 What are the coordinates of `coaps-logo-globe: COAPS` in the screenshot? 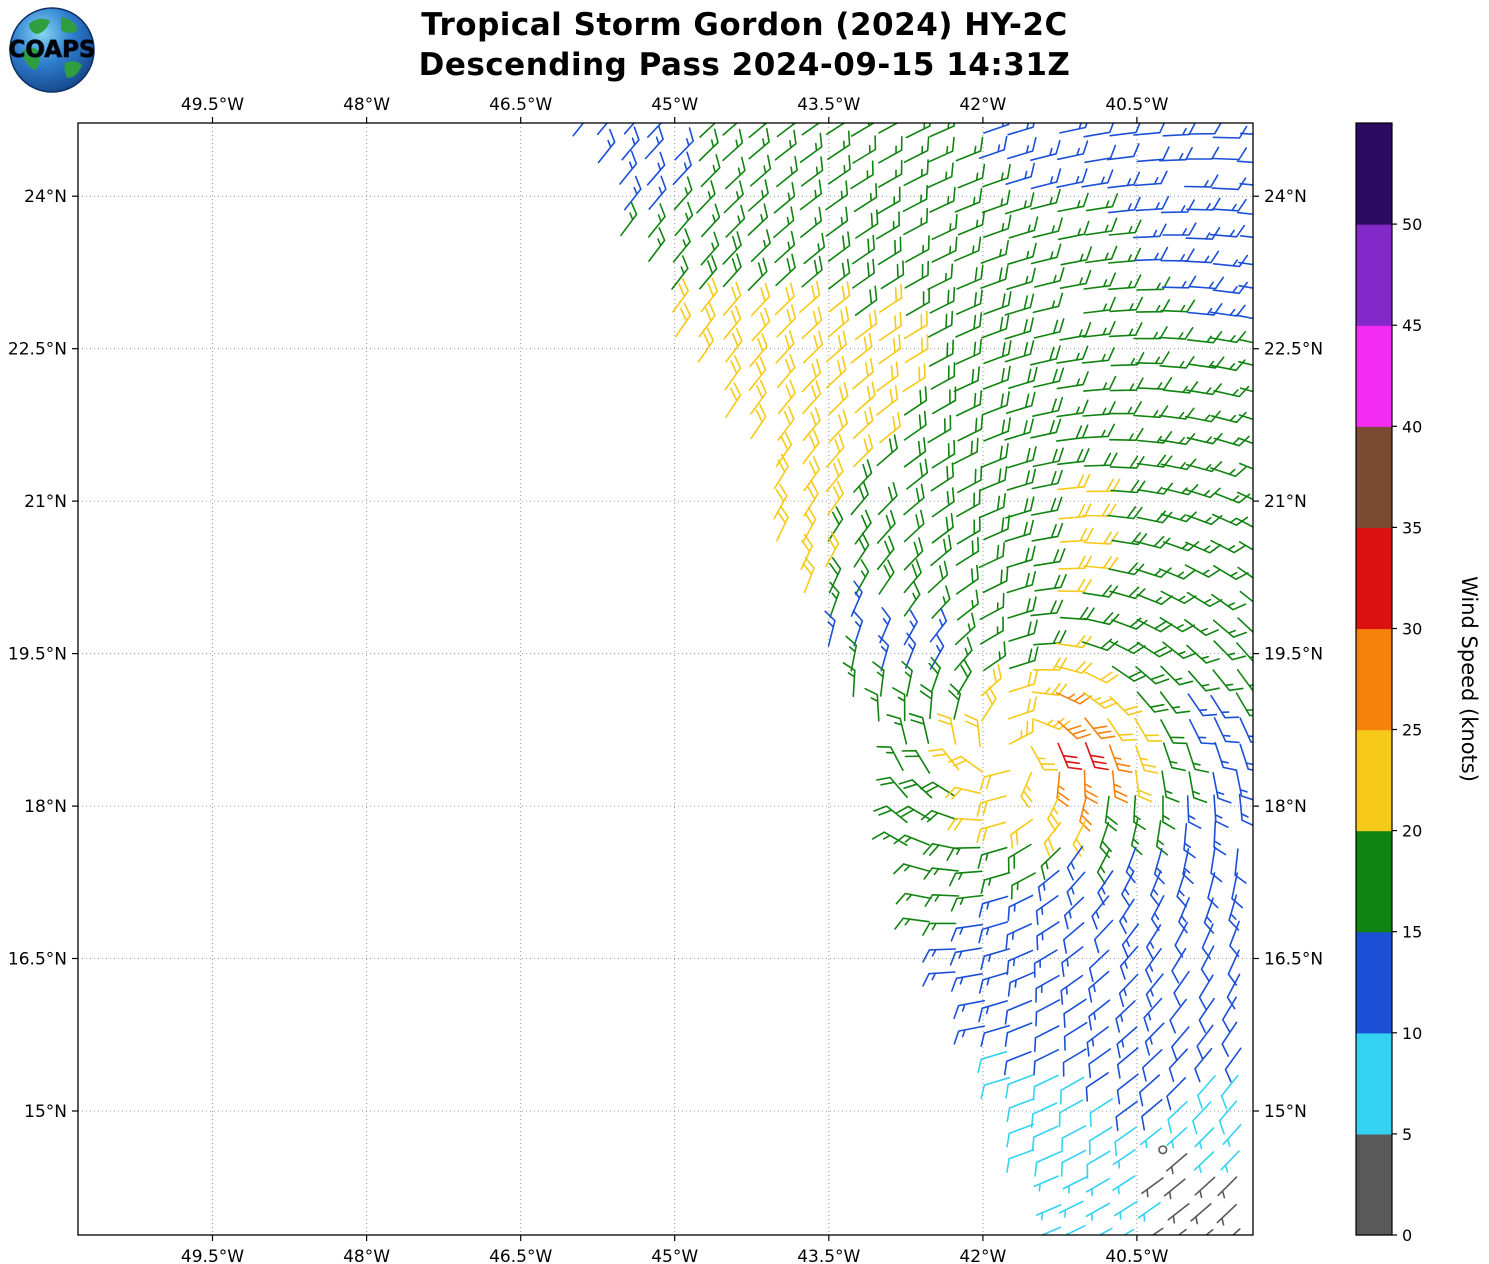 It's located at (52, 50).